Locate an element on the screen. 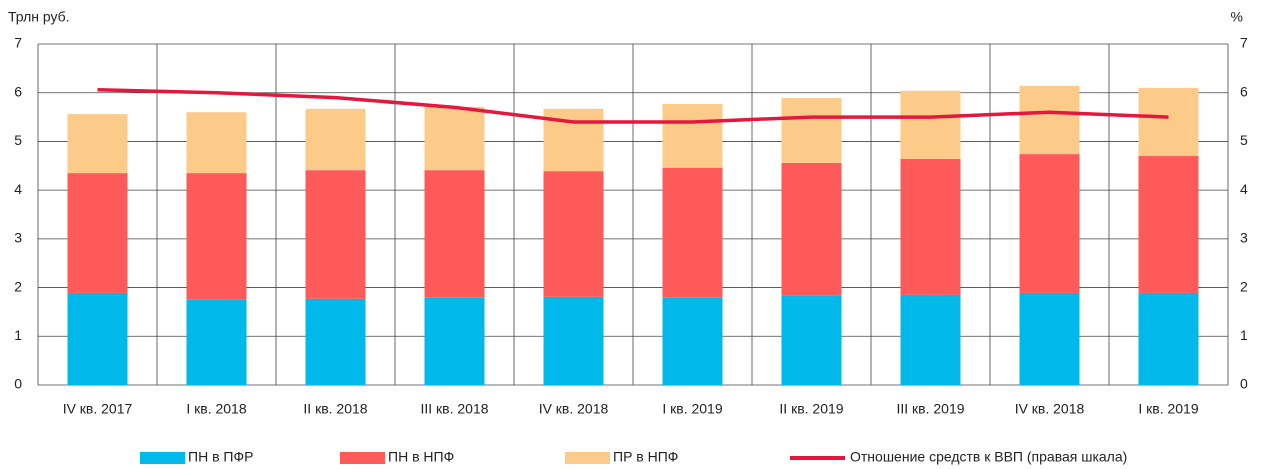 The height and width of the screenshot is (469, 1263). y-tick-label: 7 is located at coordinates (18, 43).